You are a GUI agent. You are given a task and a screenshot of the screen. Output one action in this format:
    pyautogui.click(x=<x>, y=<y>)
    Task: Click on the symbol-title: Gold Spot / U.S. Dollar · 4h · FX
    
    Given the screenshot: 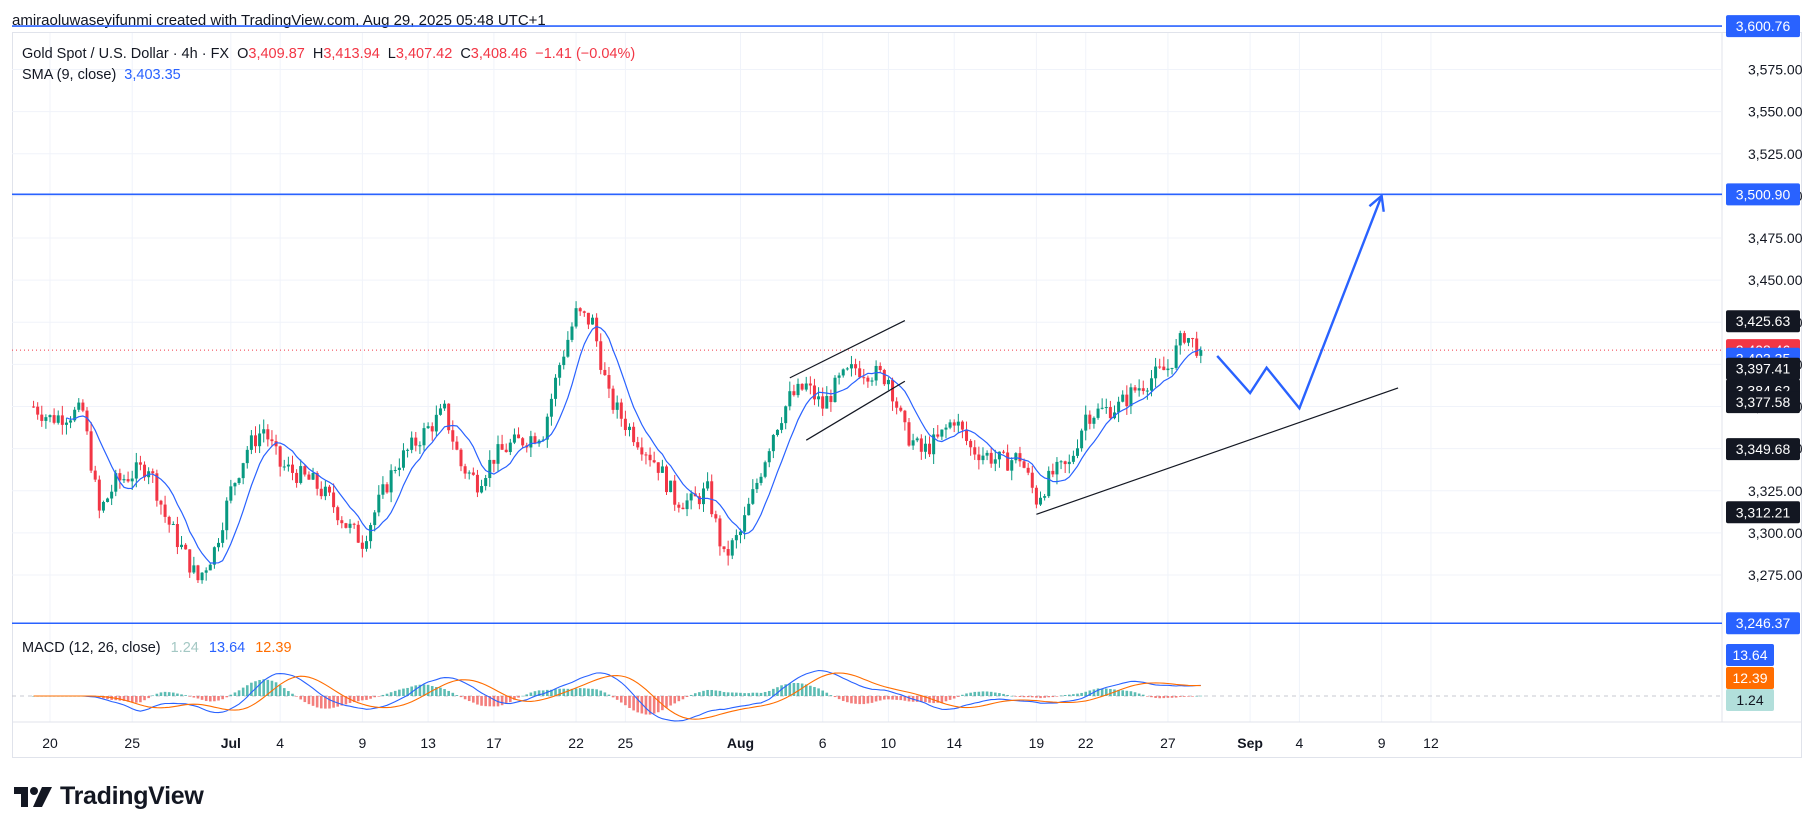 What is the action you would take?
    pyautogui.click(x=126, y=54)
    